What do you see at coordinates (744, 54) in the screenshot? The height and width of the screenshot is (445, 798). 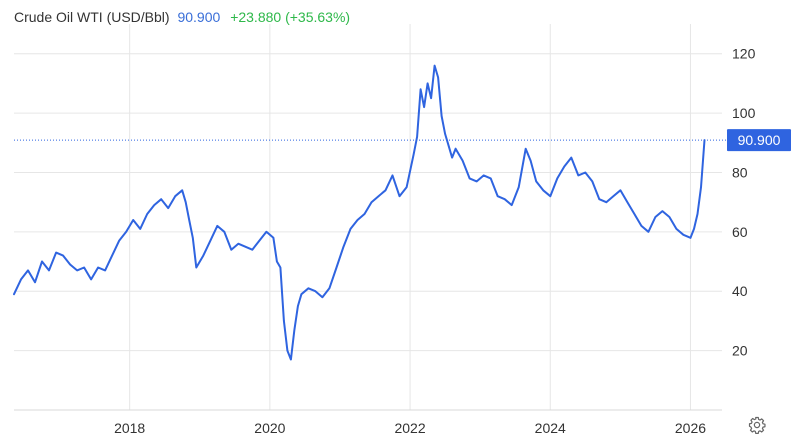 I see `y-tick-label: 120` at bounding box center [744, 54].